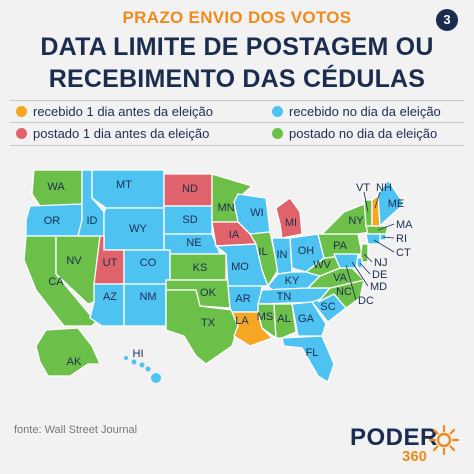 This screenshot has height=474, width=474. What do you see at coordinates (142, 369) in the screenshot?
I see `state-HI` at bounding box center [142, 369].